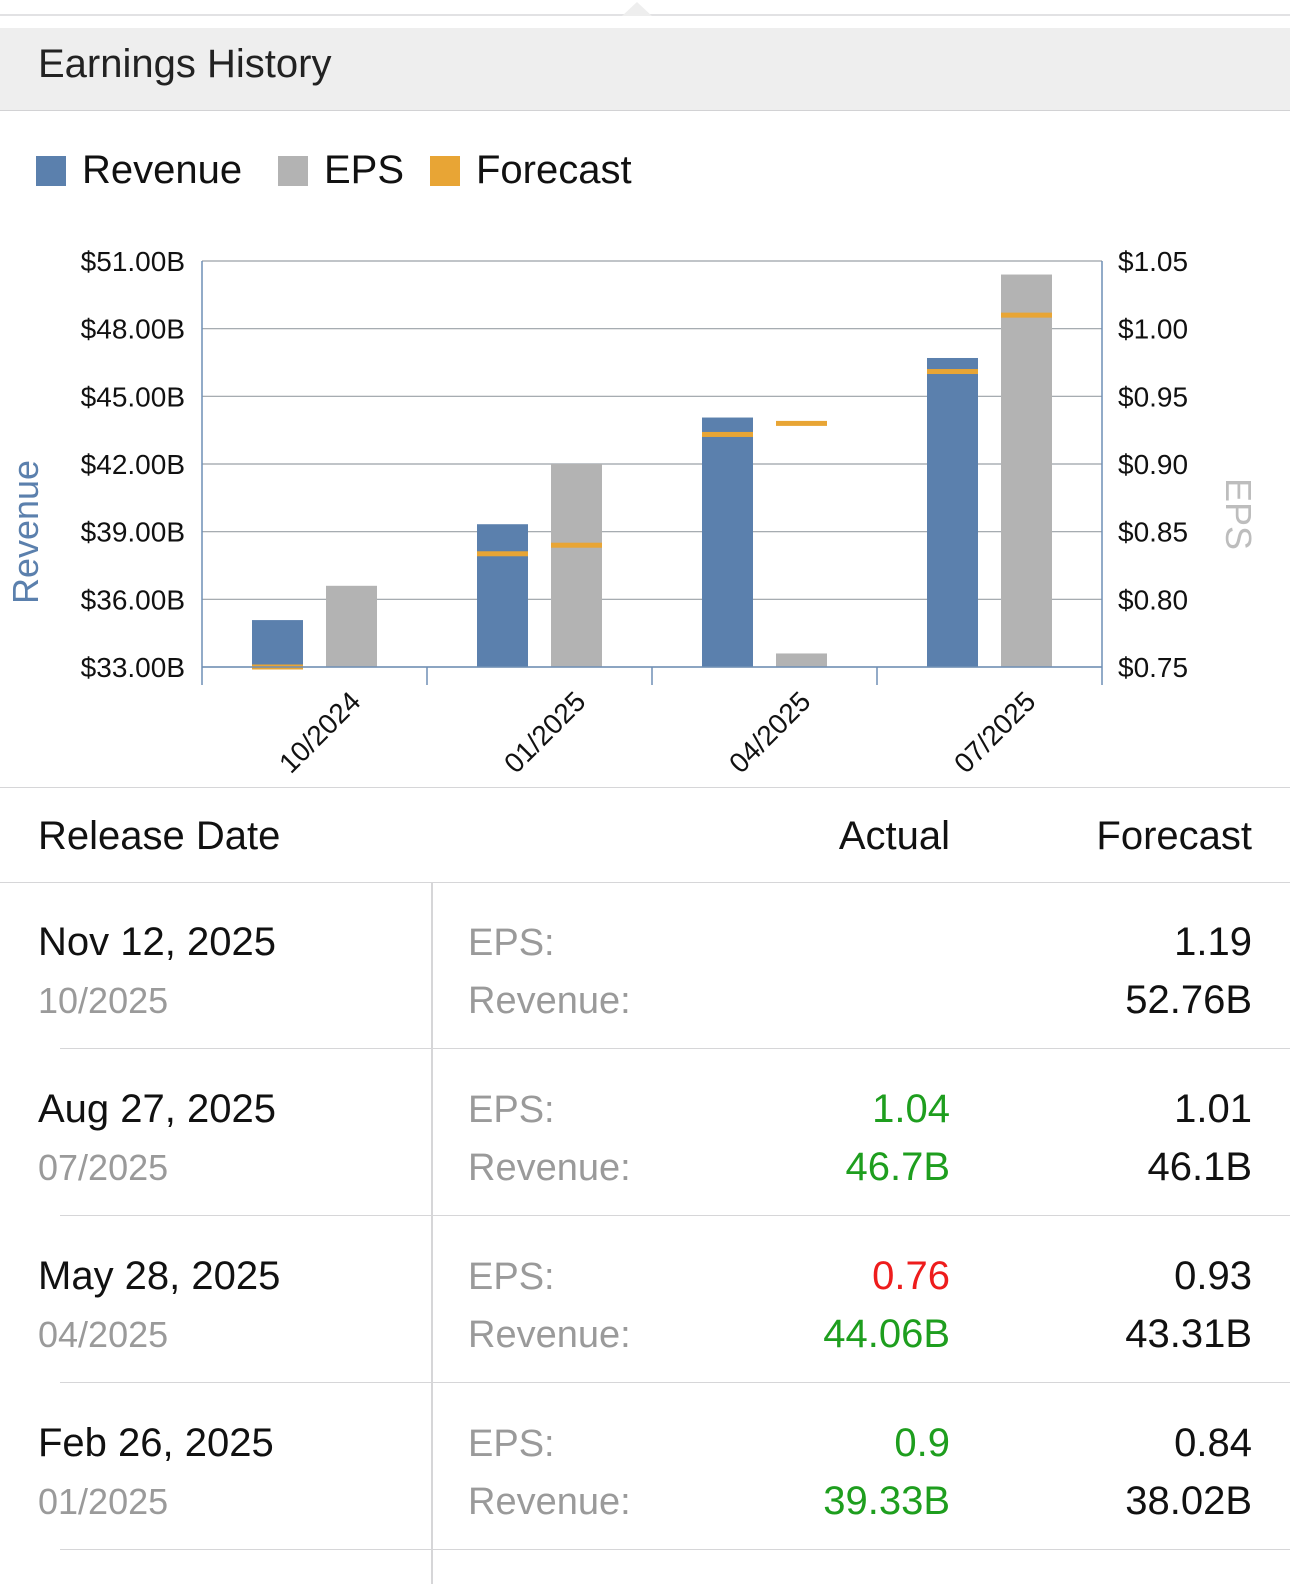 The height and width of the screenshot is (1584, 1290). Describe the element at coordinates (319, 732) in the screenshot. I see `x-tick-label: 10/2024` at that location.